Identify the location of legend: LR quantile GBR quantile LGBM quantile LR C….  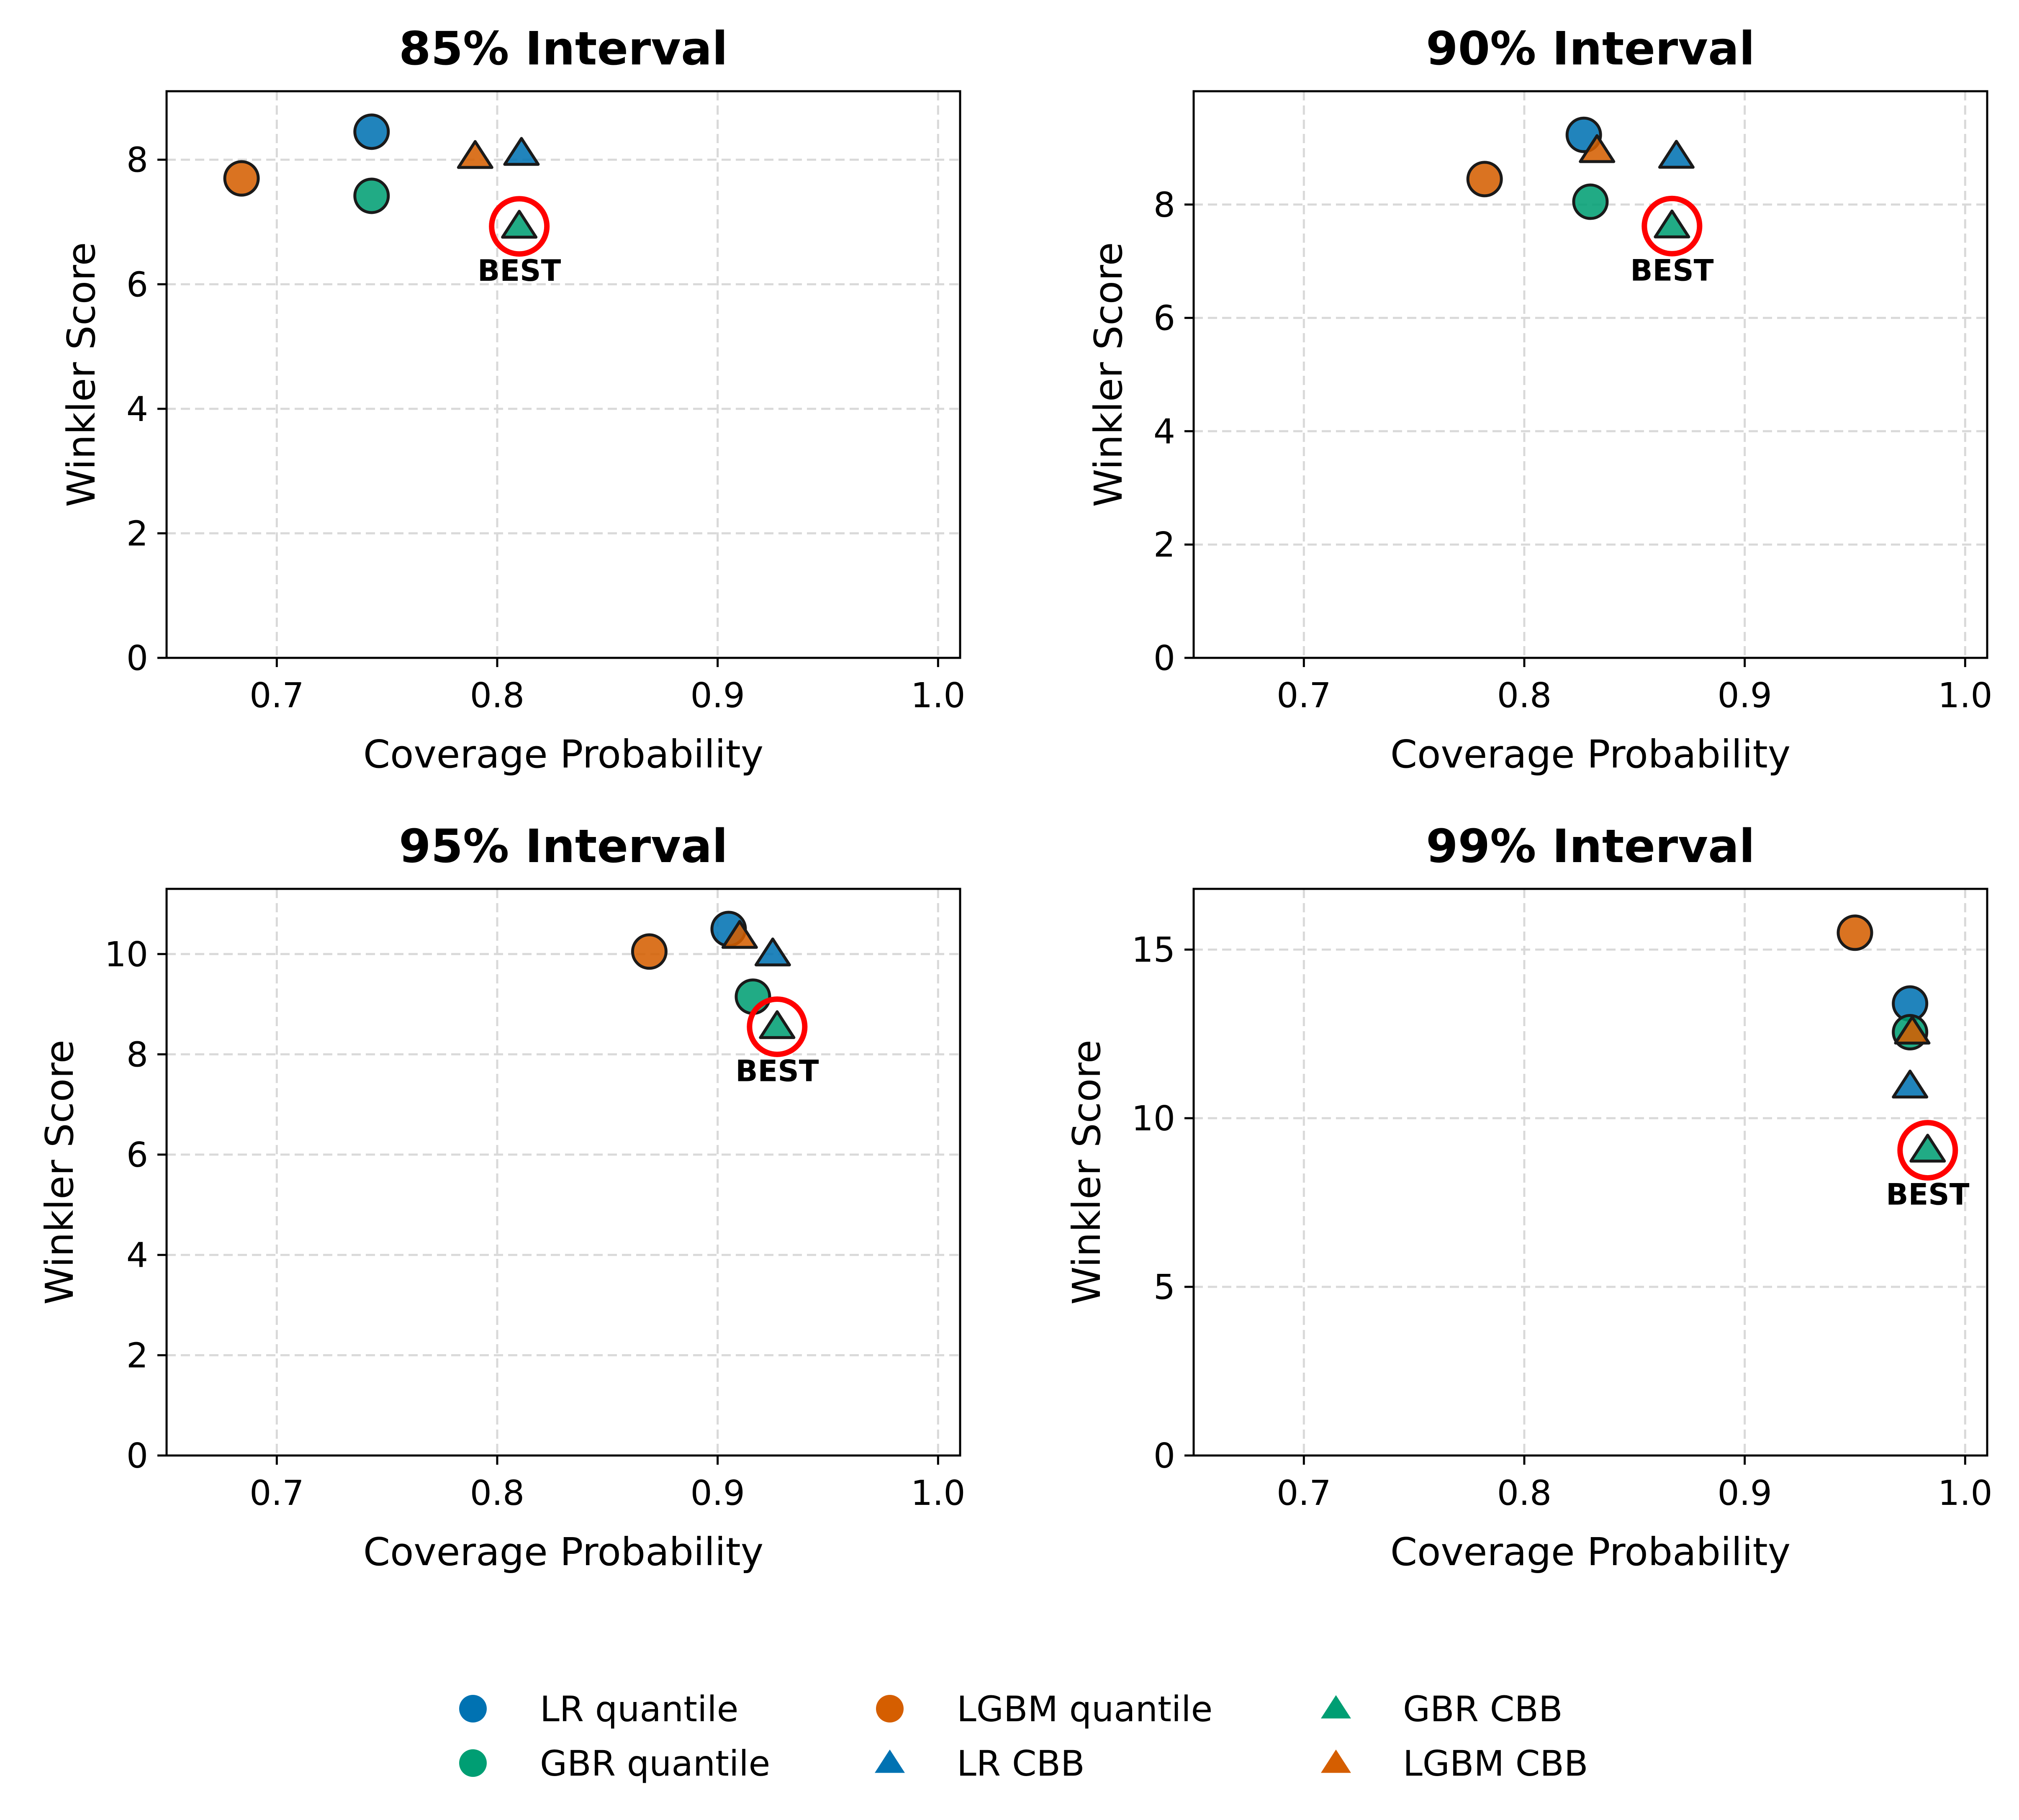
(1023, 1736).